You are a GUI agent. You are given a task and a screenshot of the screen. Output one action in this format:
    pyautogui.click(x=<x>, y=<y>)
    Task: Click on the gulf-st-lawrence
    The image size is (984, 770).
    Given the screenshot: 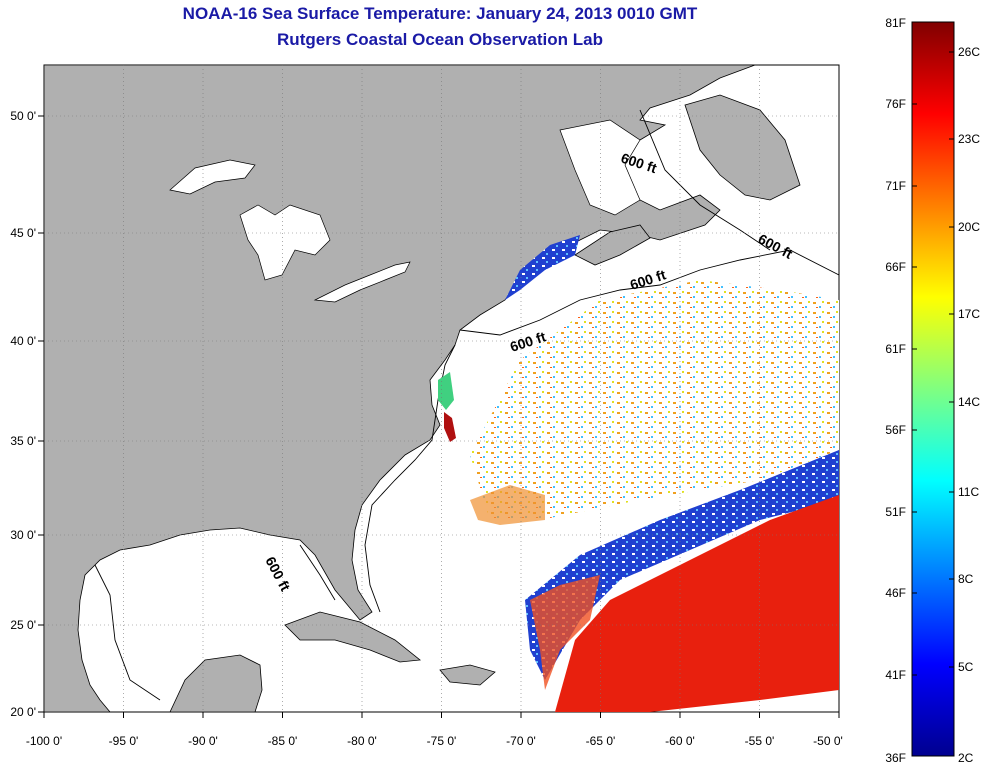 What is the action you would take?
    pyautogui.click(x=600, y=167)
    